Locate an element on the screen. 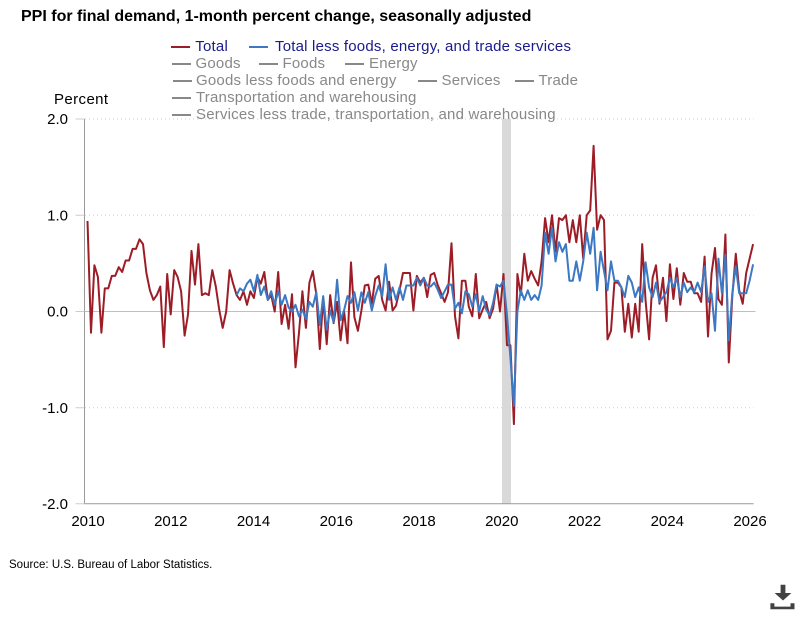 This screenshot has height=617, width=800. svg-text: 2024 is located at coordinates (667, 521).